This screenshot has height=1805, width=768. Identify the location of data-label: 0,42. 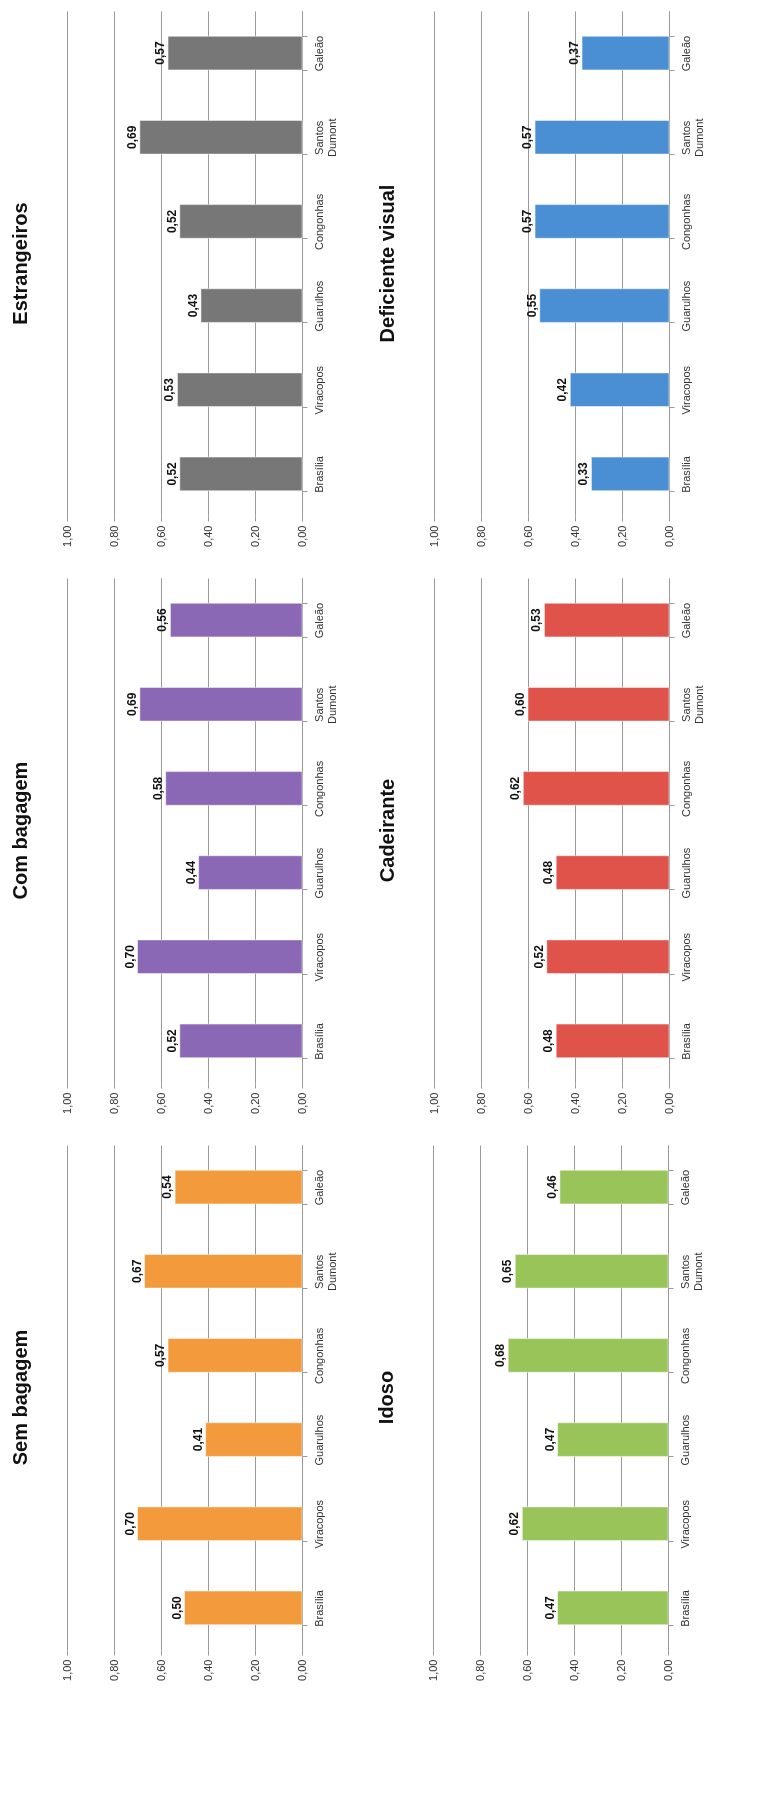
(562, 389).